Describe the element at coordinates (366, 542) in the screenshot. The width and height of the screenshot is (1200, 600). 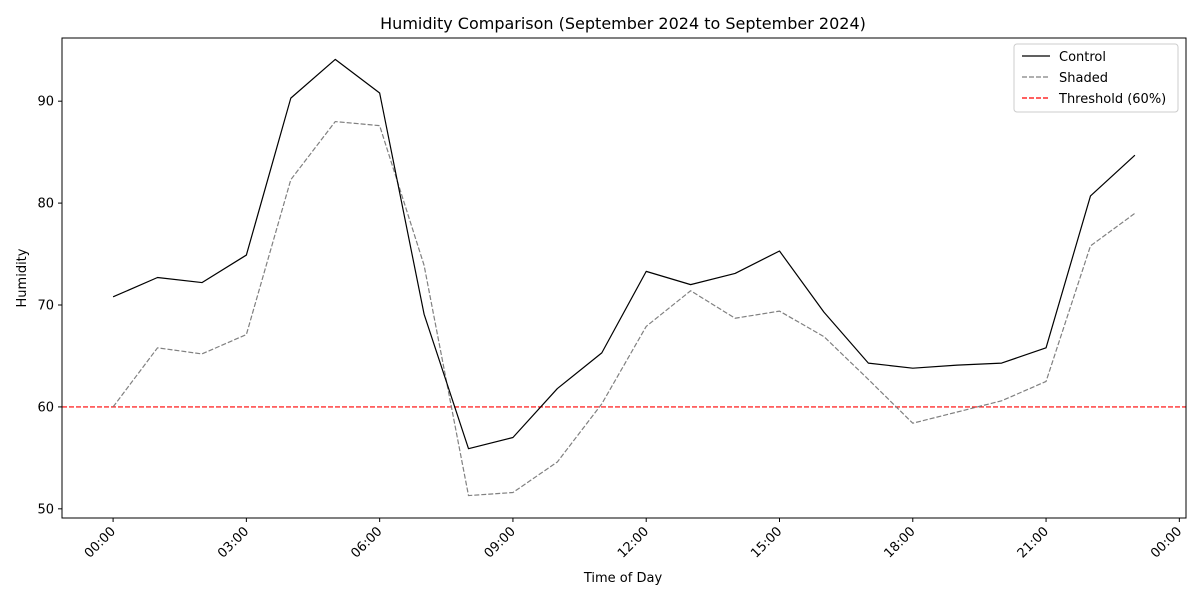
I see `x-tick-label: 06:00` at that location.